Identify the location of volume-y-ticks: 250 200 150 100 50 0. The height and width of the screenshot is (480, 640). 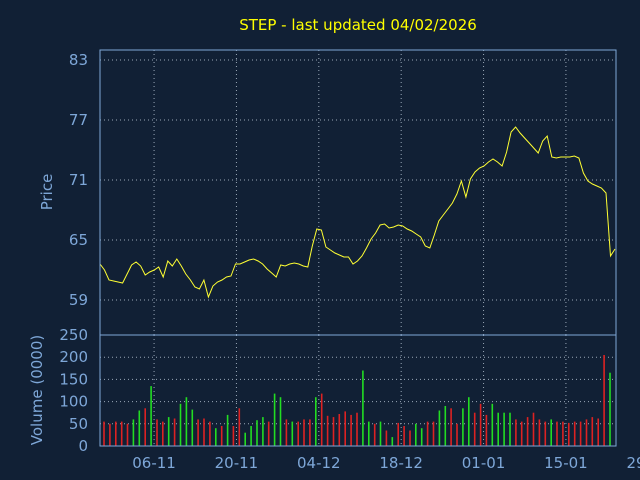
(73, 390).